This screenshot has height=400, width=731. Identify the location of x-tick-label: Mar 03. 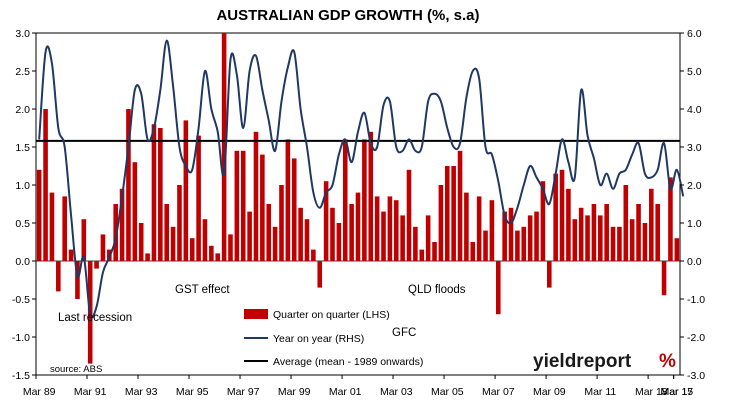
(396, 392).